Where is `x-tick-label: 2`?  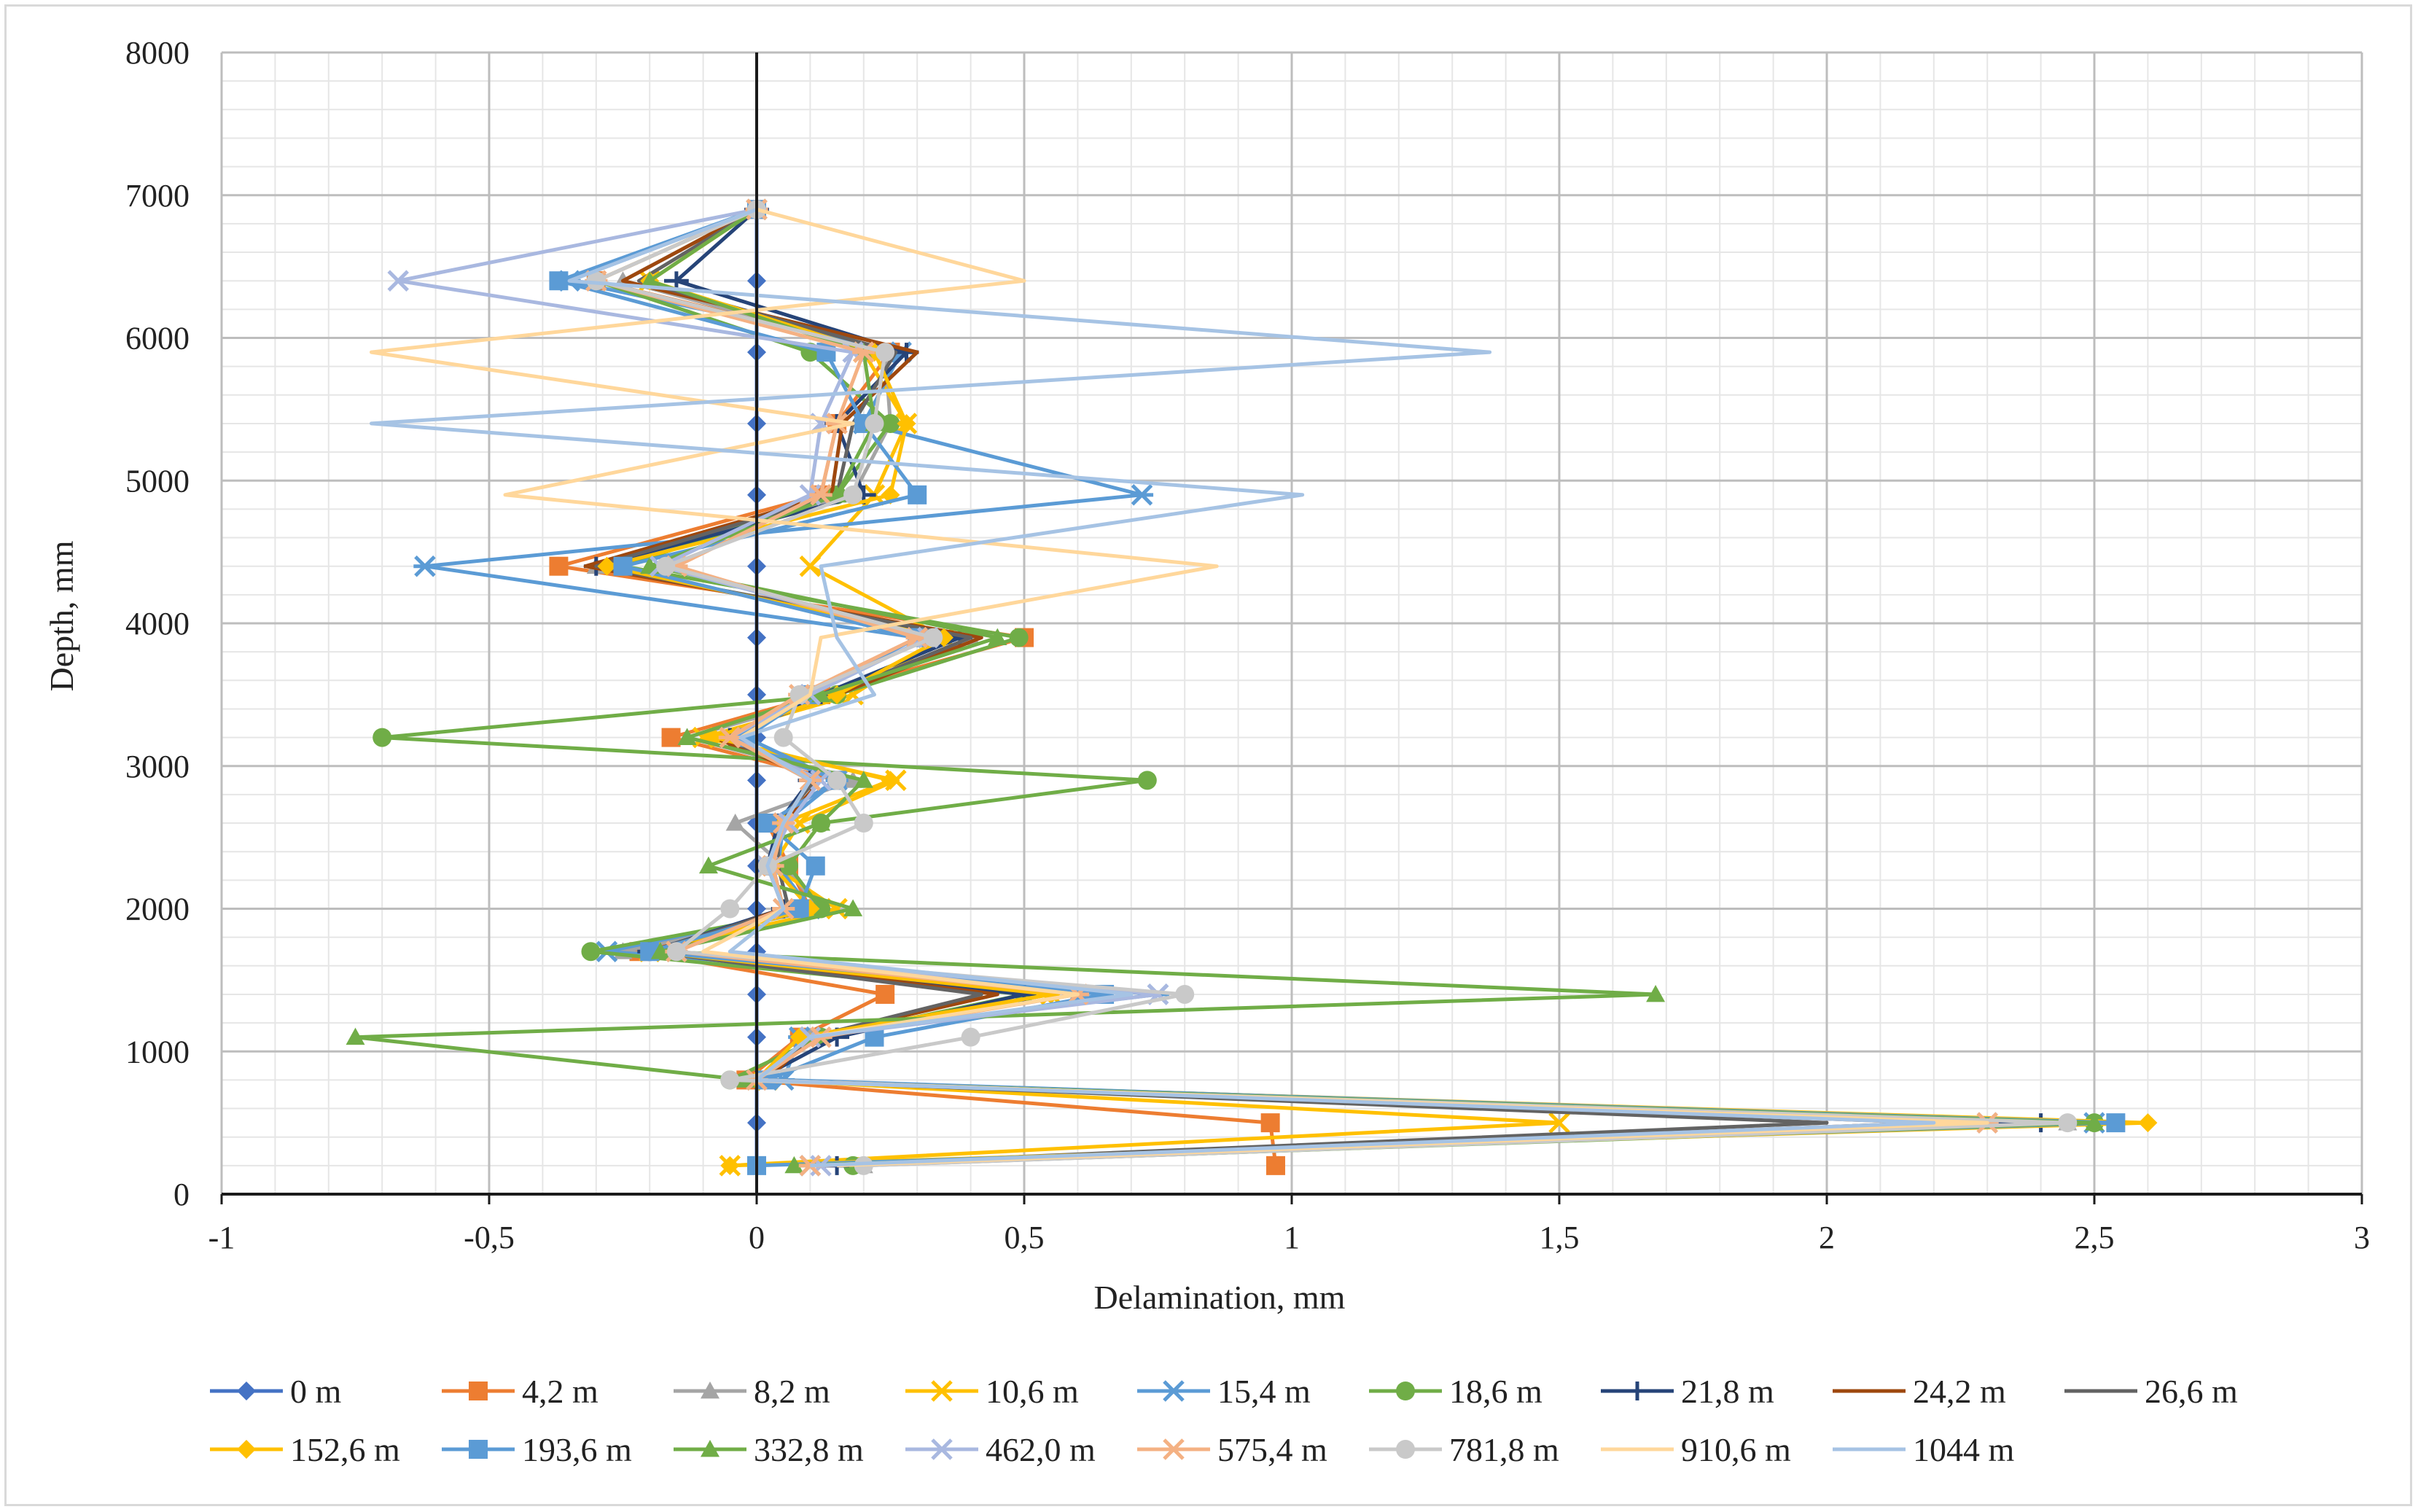
x-tick-label: 2 is located at coordinates (1827, 1237).